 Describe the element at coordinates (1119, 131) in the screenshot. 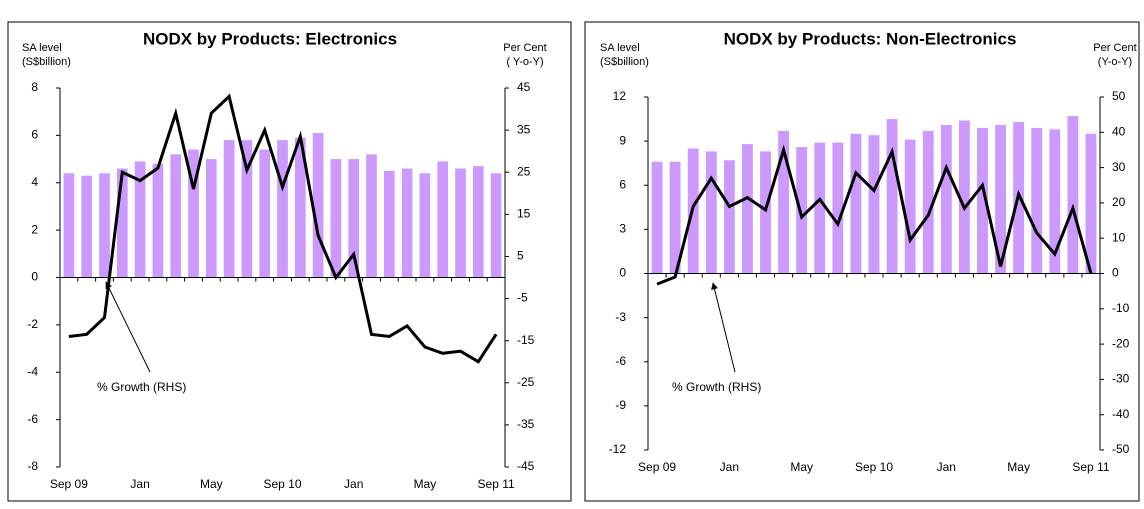

I see `y2-tick-label: 40` at that location.